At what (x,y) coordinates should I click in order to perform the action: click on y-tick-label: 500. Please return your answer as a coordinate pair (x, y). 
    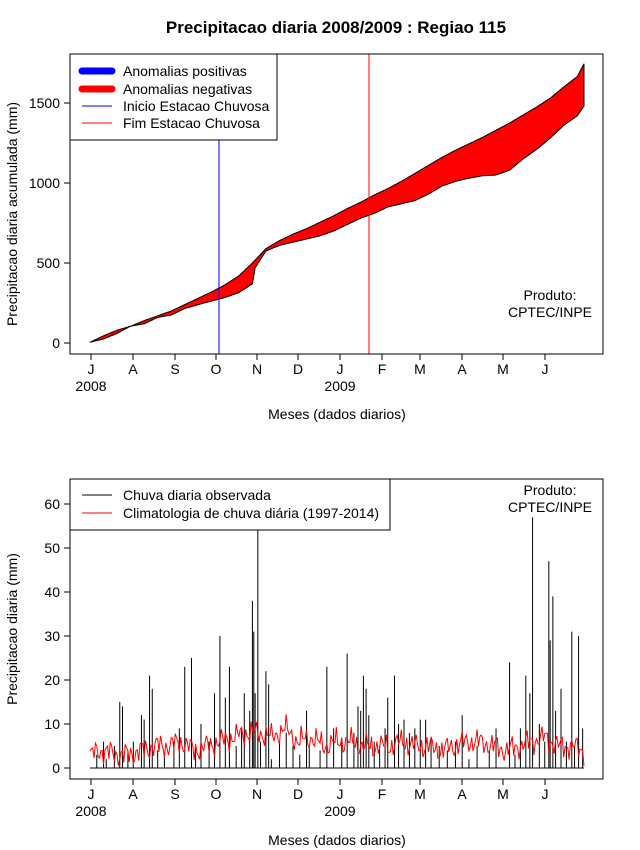
    Looking at the image, I should click on (49, 263).